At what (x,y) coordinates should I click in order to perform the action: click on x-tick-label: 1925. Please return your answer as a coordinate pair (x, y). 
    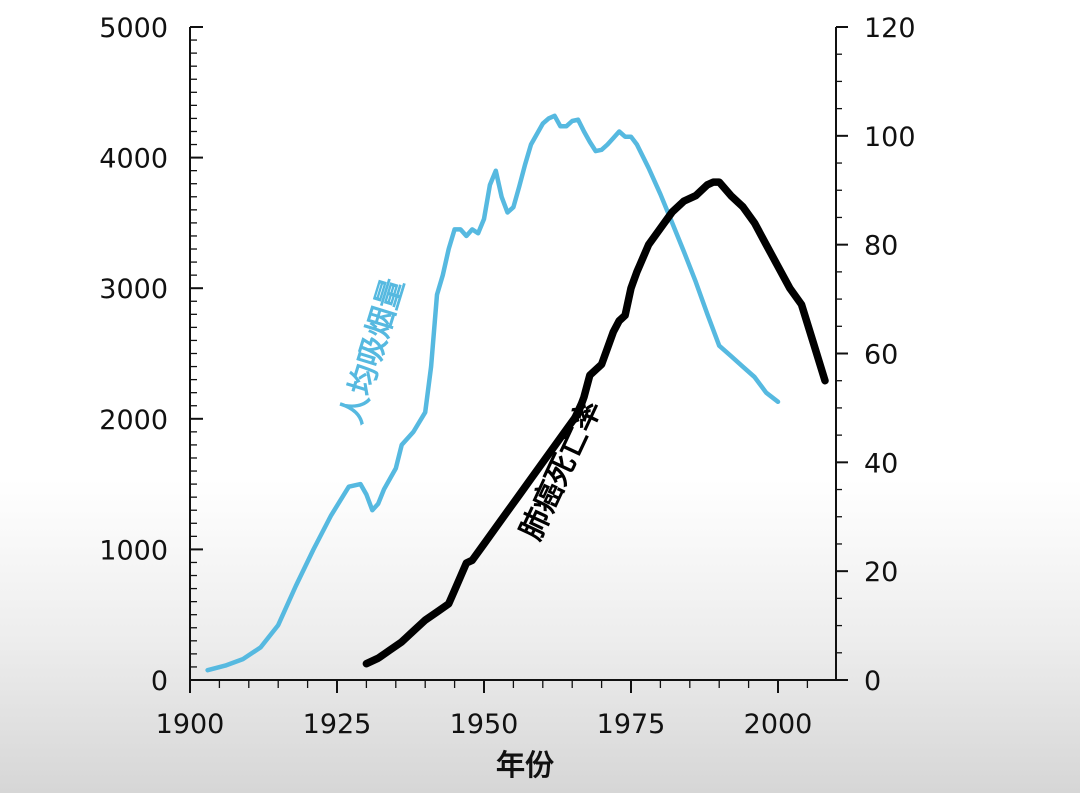
    Looking at the image, I should click on (337, 724).